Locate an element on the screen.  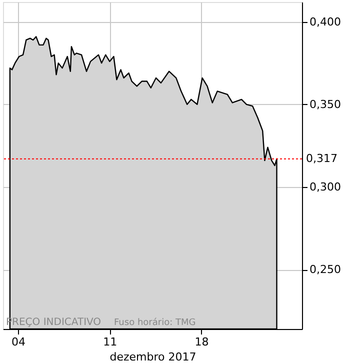
x-axis-title: dezembro 2017 is located at coordinates (153, 357).